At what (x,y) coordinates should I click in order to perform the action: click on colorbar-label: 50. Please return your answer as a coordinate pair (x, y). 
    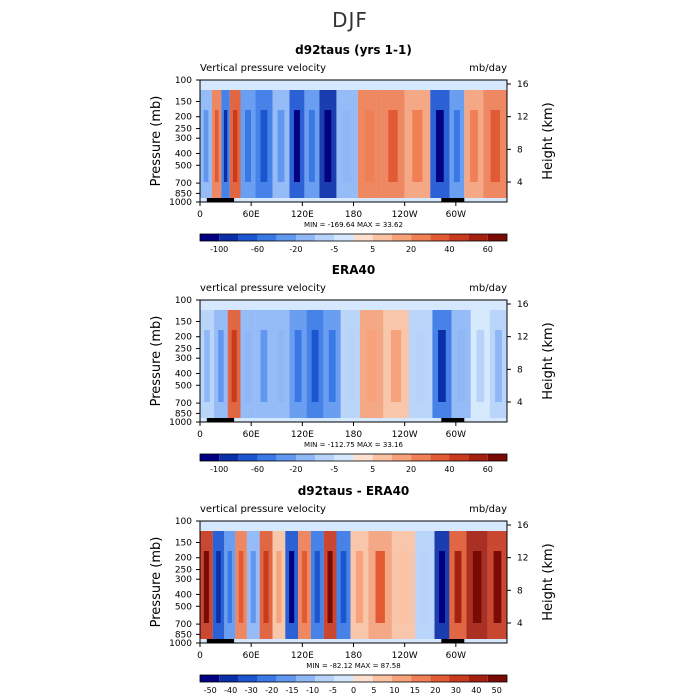
    Looking at the image, I should click on (497, 690).